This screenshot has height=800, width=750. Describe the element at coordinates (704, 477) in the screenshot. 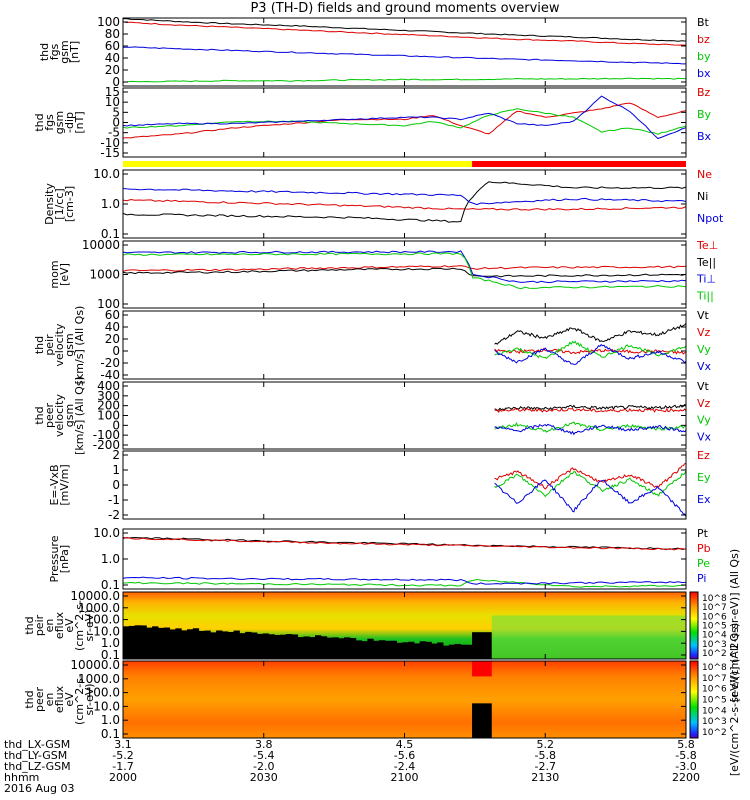

I see `legend: Ez Ey Ex` at that location.